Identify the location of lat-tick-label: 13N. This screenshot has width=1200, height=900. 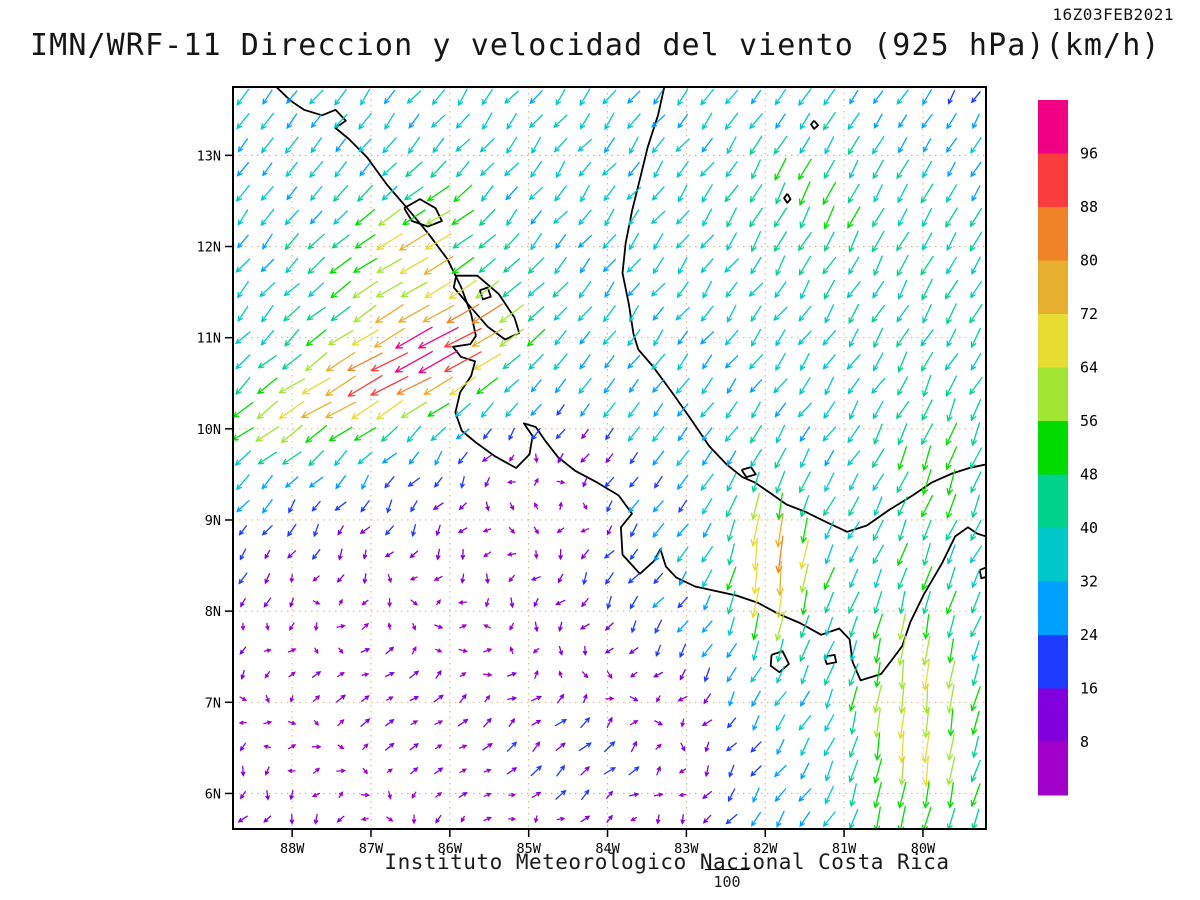
(209, 156).